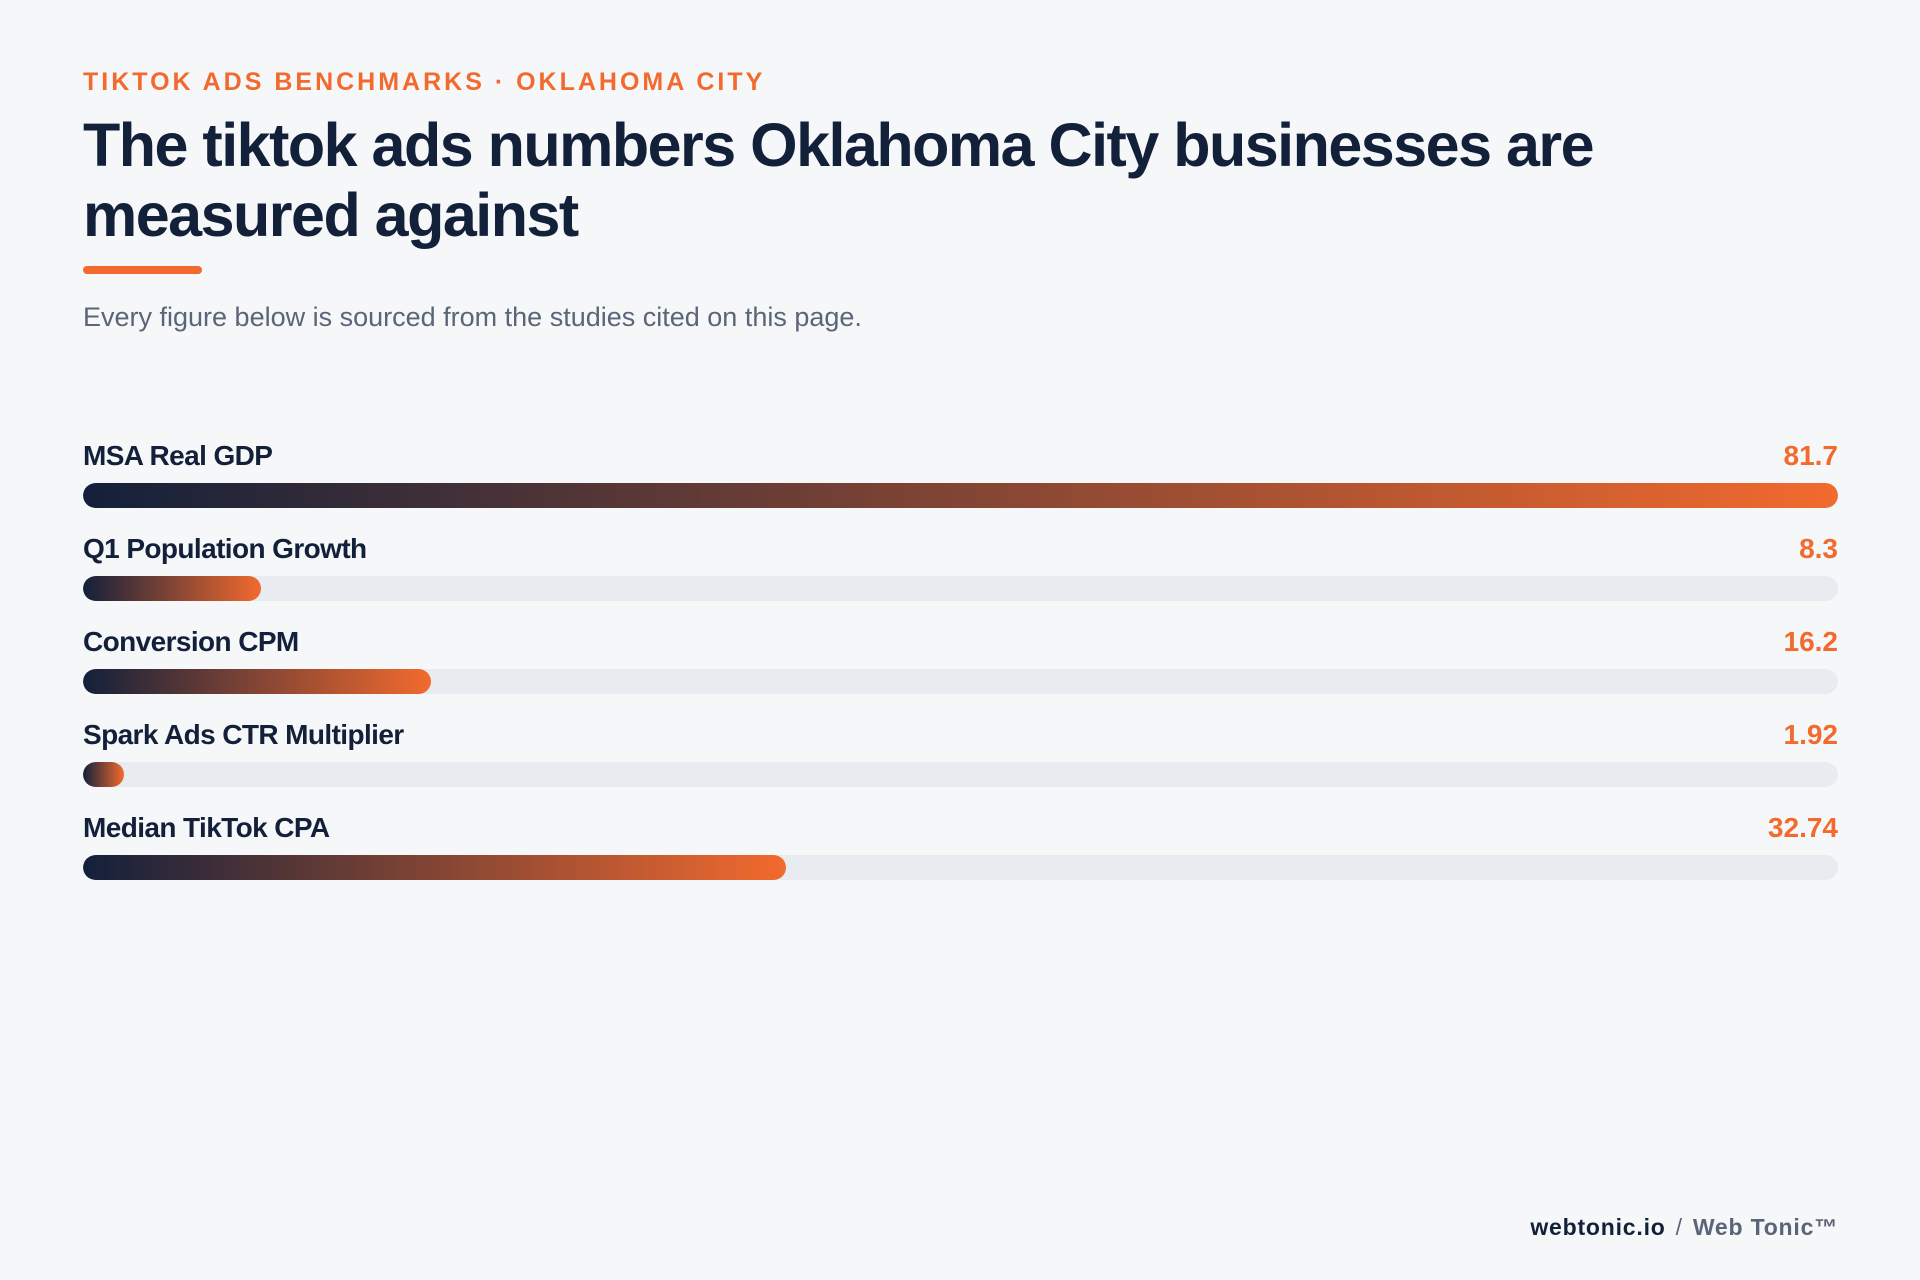 This screenshot has width=1920, height=1280. I want to click on eyebrow: TIKTOK ADS BENCHMARKS · OKLAHOMA CITY, so click(424, 82).